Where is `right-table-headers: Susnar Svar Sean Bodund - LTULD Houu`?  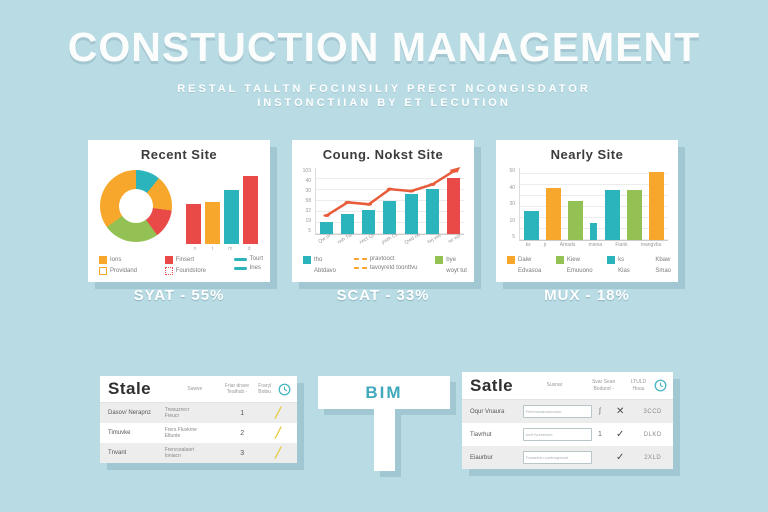
right-table-headers: Susnar Svar Sean Bodund - LTULD Houu is located at coordinates (589, 385).